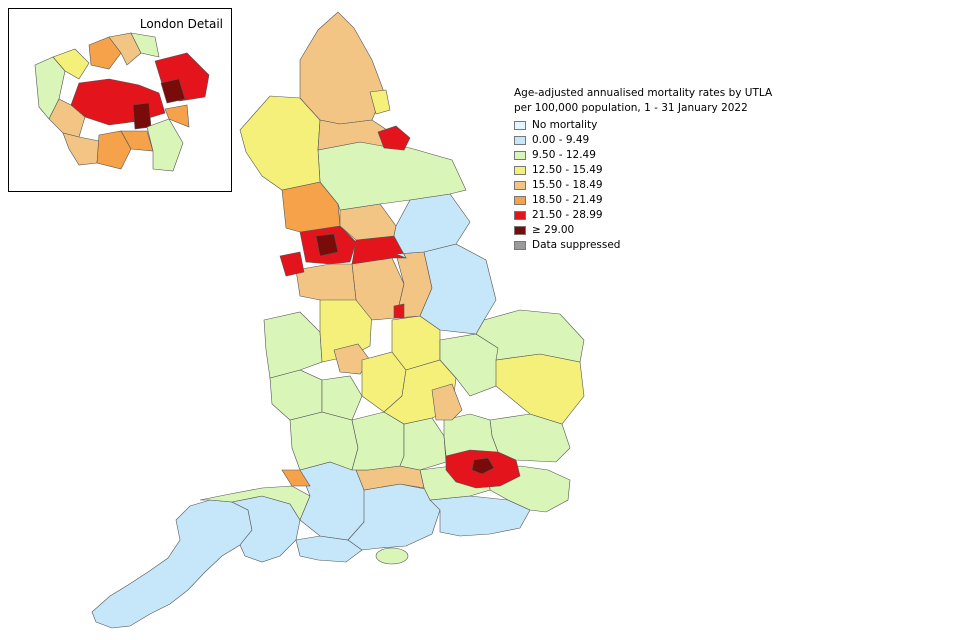 The height and width of the screenshot is (640, 960). Describe the element at coordinates (394, 517) in the screenshot. I see `region-hampshire` at that location.